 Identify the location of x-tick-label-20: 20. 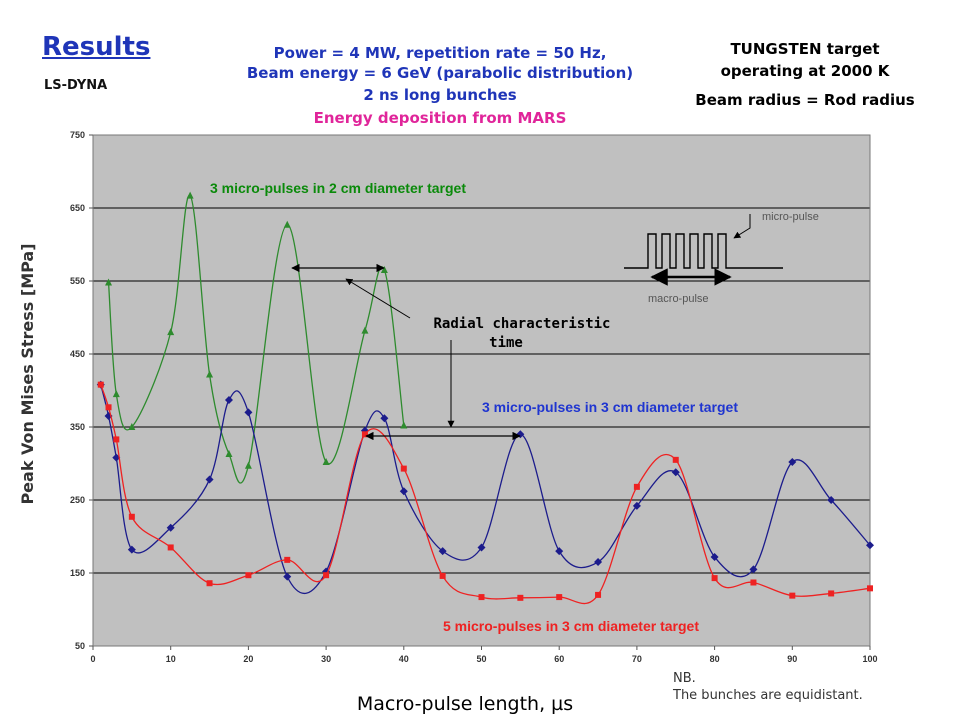
(248, 659).